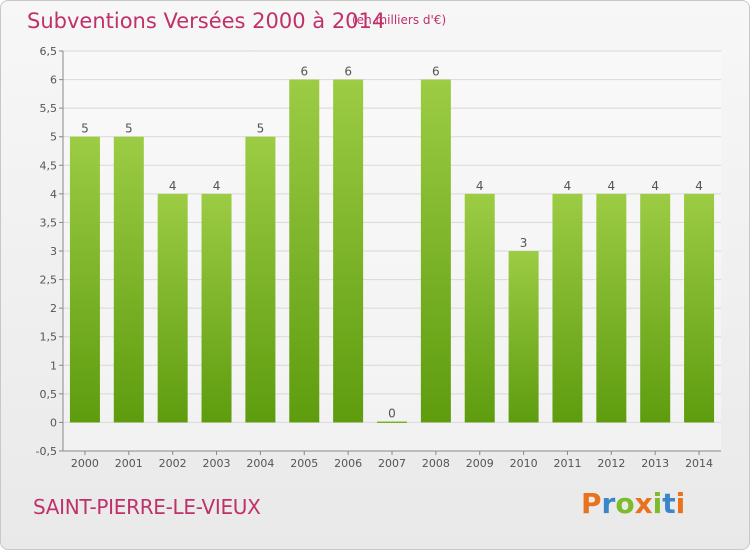 This screenshot has width=750, height=550. What do you see at coordinates (304, 463) in the screenshot?
I see `x-tick-label-2005: 2005` at bounding box center [304, 463].